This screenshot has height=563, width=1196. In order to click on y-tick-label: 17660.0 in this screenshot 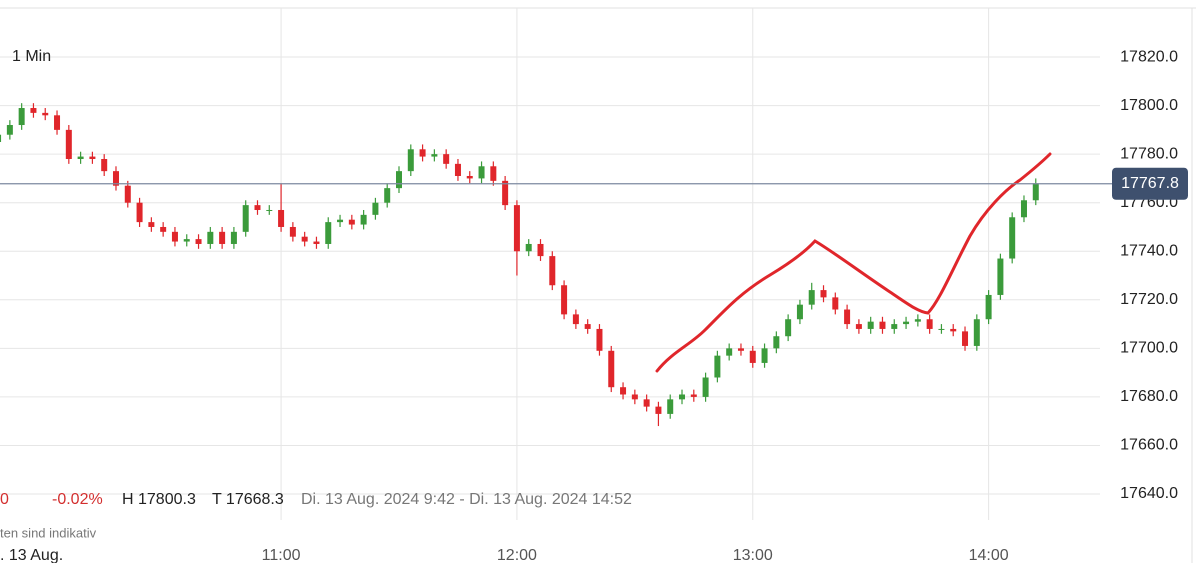, I will do `click(1149, 445)`.